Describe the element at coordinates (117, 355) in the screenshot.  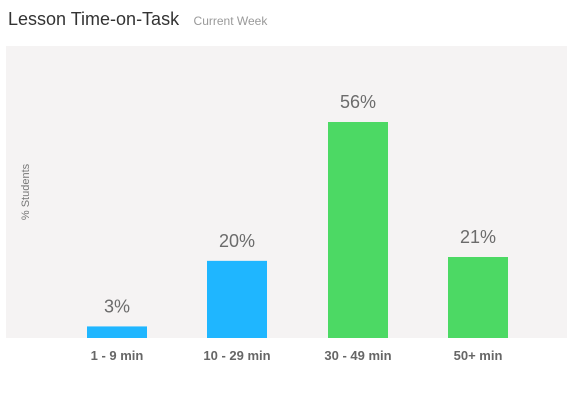
I see `category-label: 1 - 9 min` at that location.